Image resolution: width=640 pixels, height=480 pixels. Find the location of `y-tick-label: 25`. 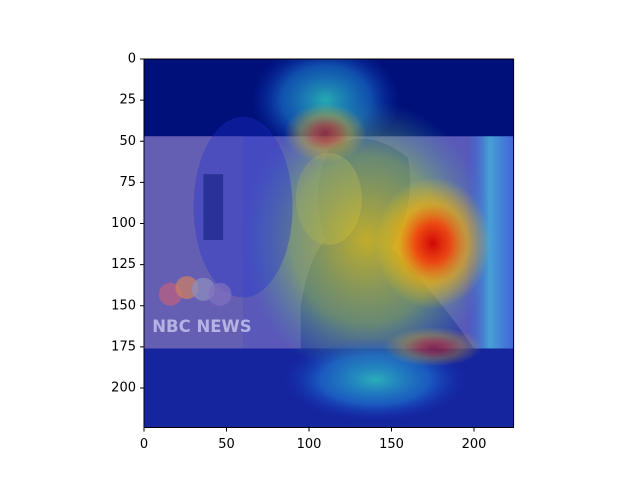

y-tick-label: 25 is located at coordinates (127, 100).